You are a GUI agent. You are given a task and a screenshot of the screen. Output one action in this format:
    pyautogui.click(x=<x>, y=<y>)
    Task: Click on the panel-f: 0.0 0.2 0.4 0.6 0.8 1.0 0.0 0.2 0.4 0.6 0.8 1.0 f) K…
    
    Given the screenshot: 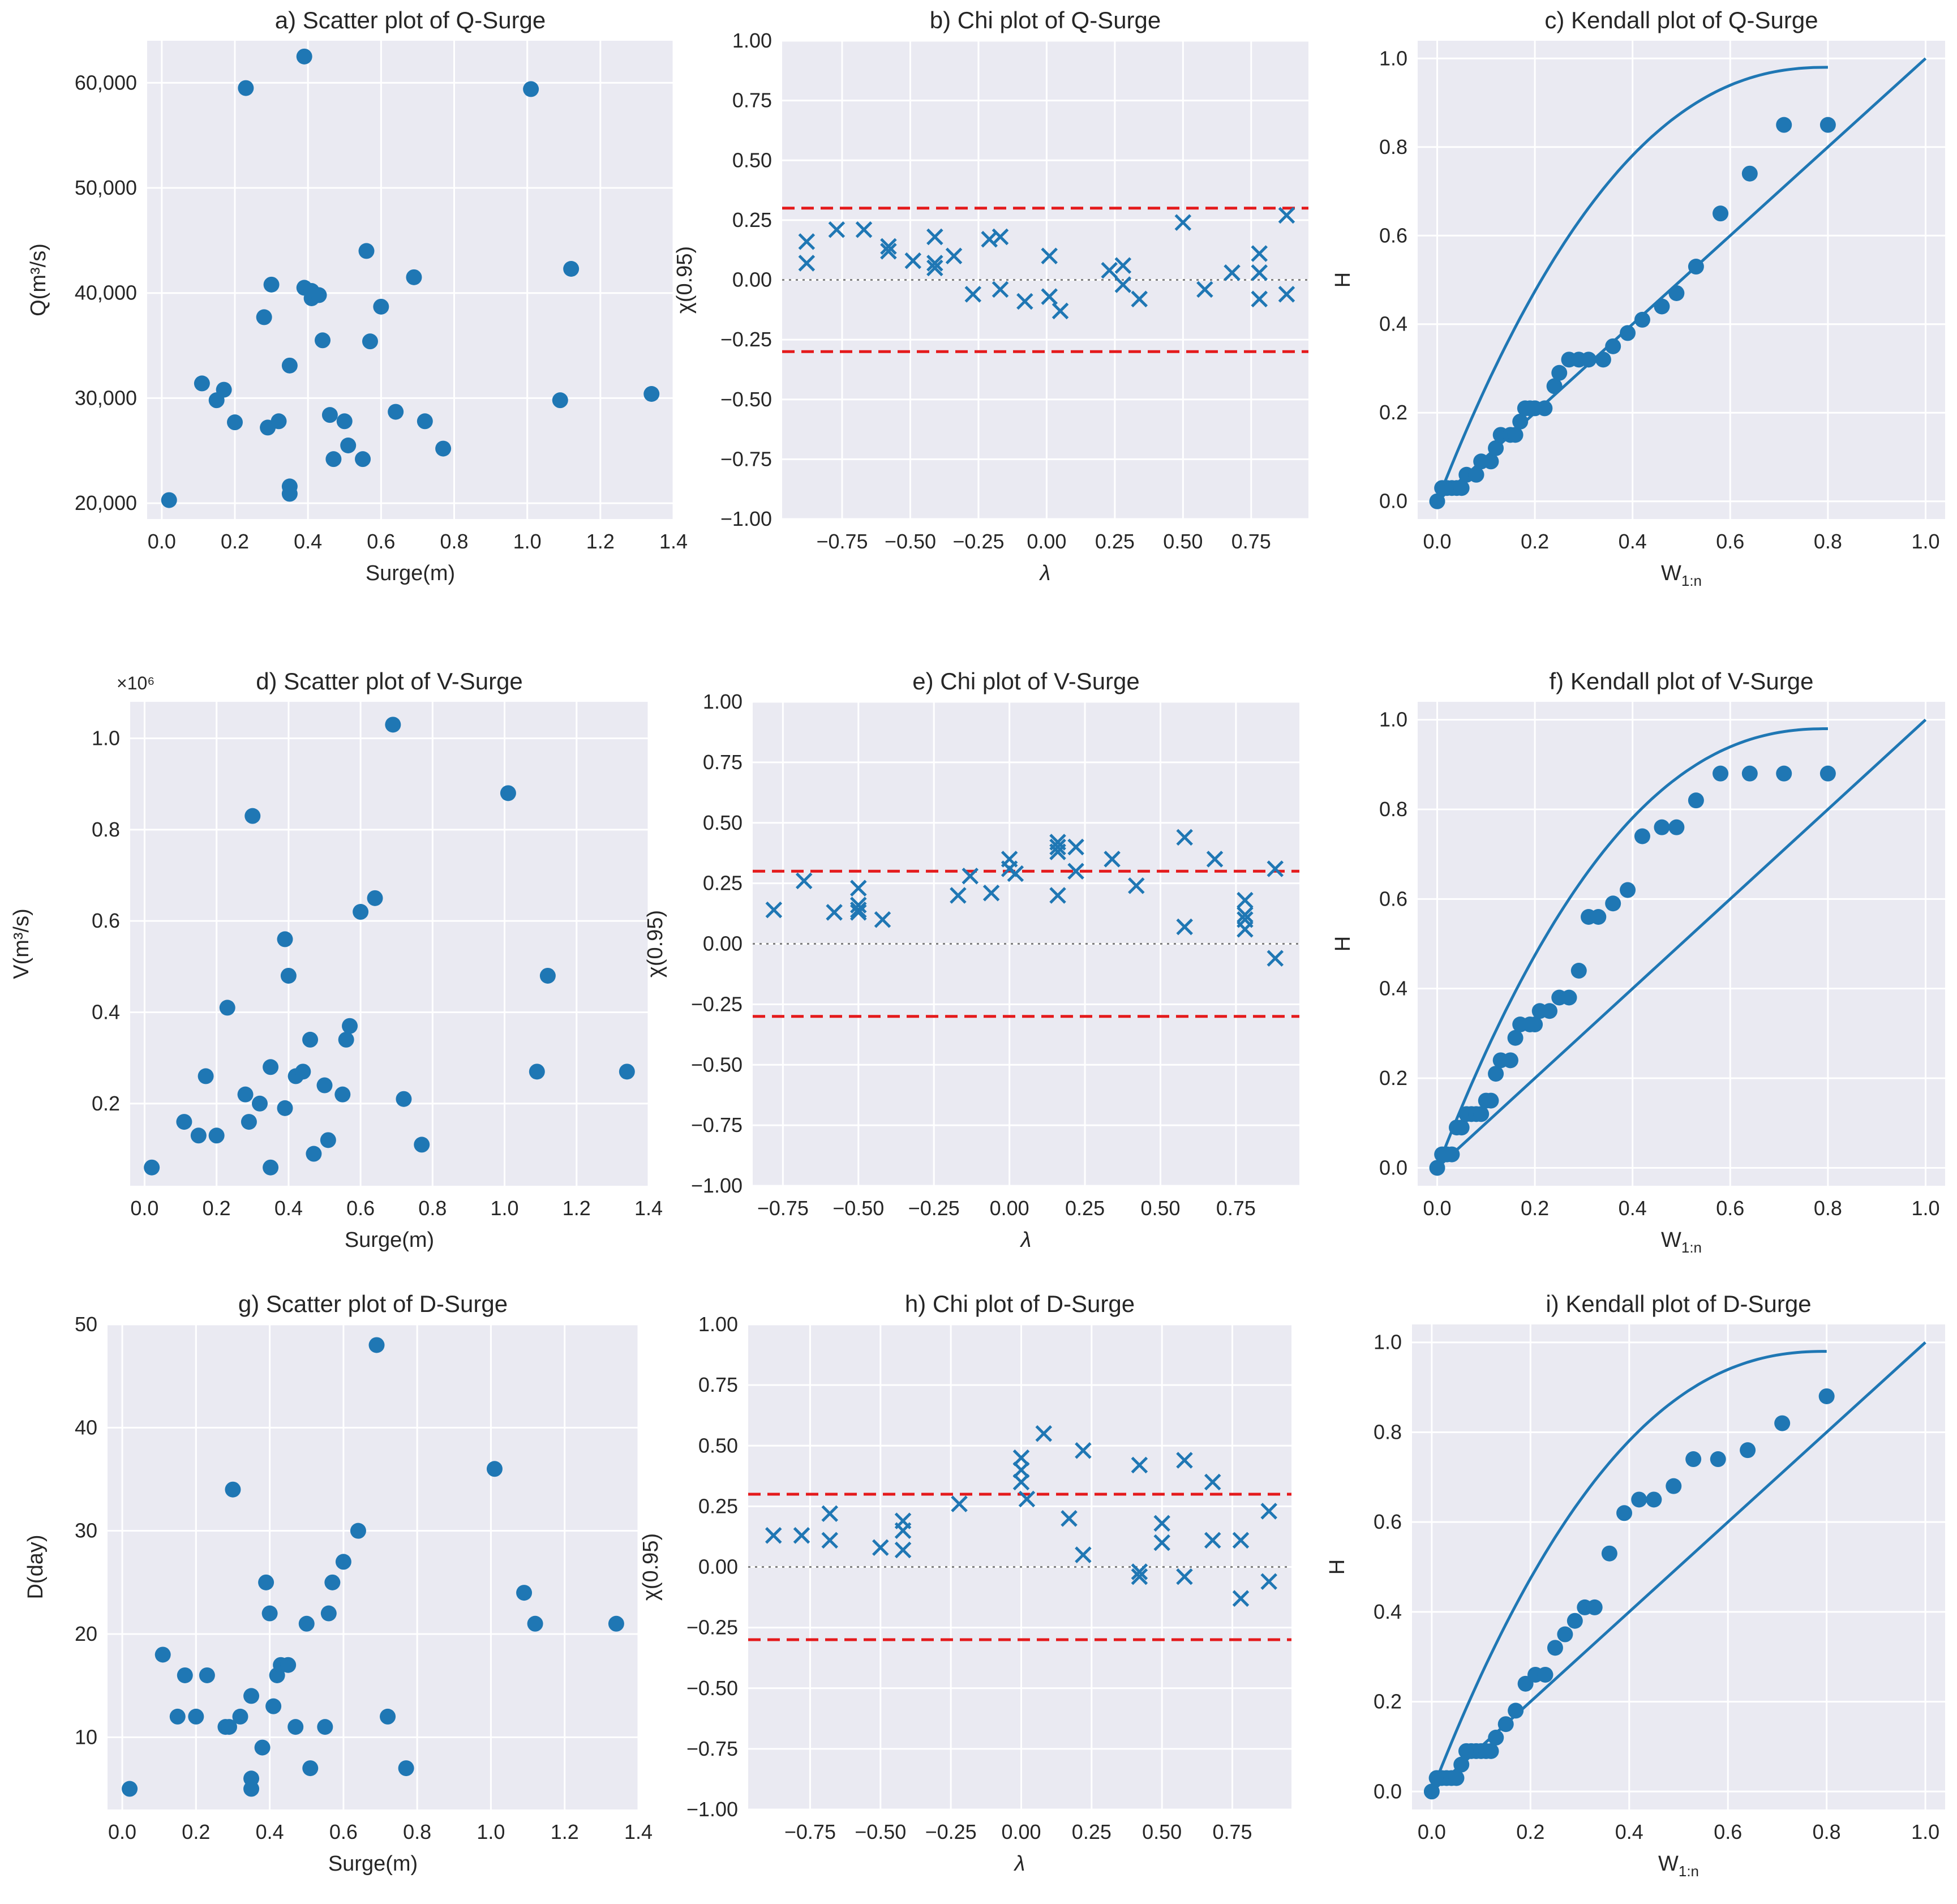 What is the action you would take?
    pyautogui.click(x=1638, y=962)
    